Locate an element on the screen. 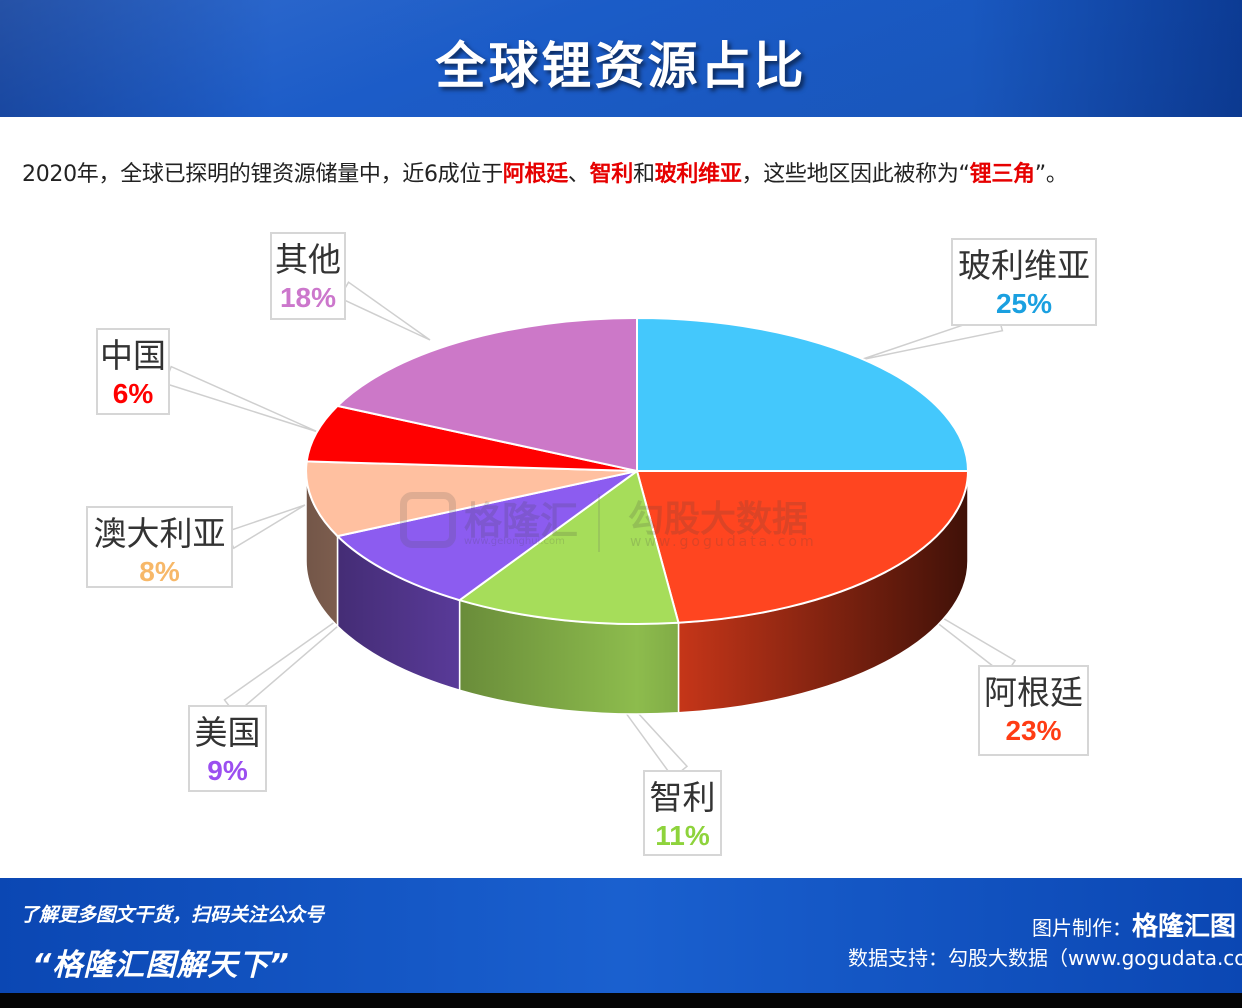 The width and height of the screenshot is (1242, 1008). credit-label: 图片制作： is located at coordinates (1081, 928).